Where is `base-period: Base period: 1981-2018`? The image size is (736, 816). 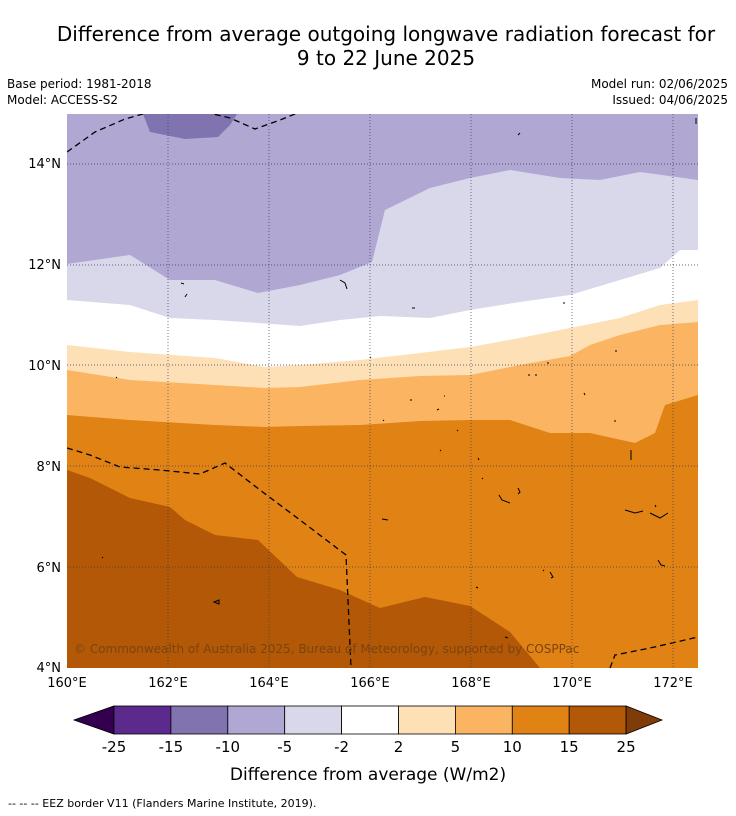 base-period: Base period: 1981-2018 is located at coordinates (79, 84).